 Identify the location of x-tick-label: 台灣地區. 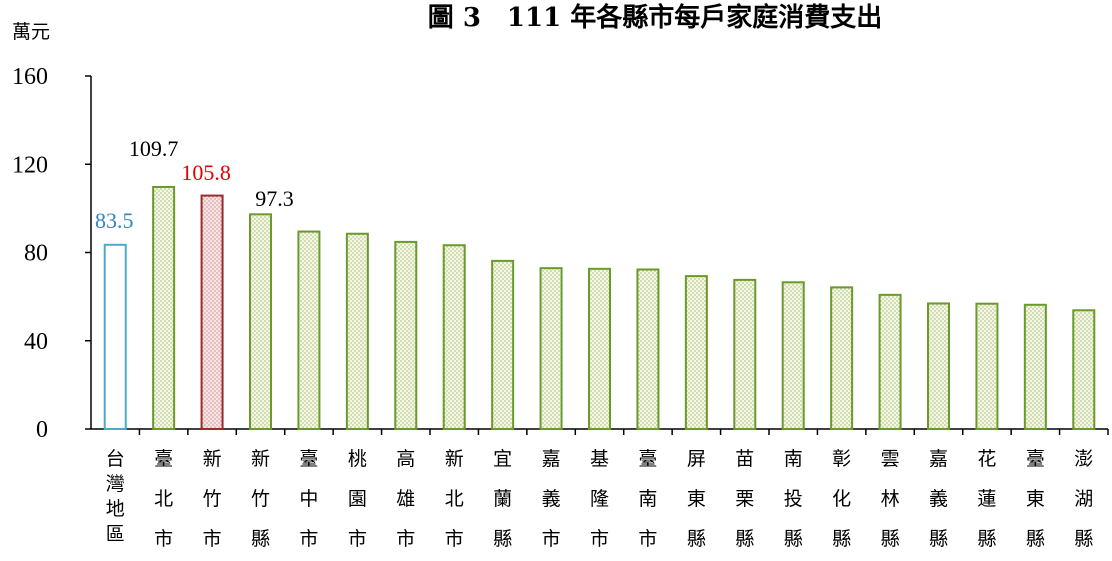
(115, 496).